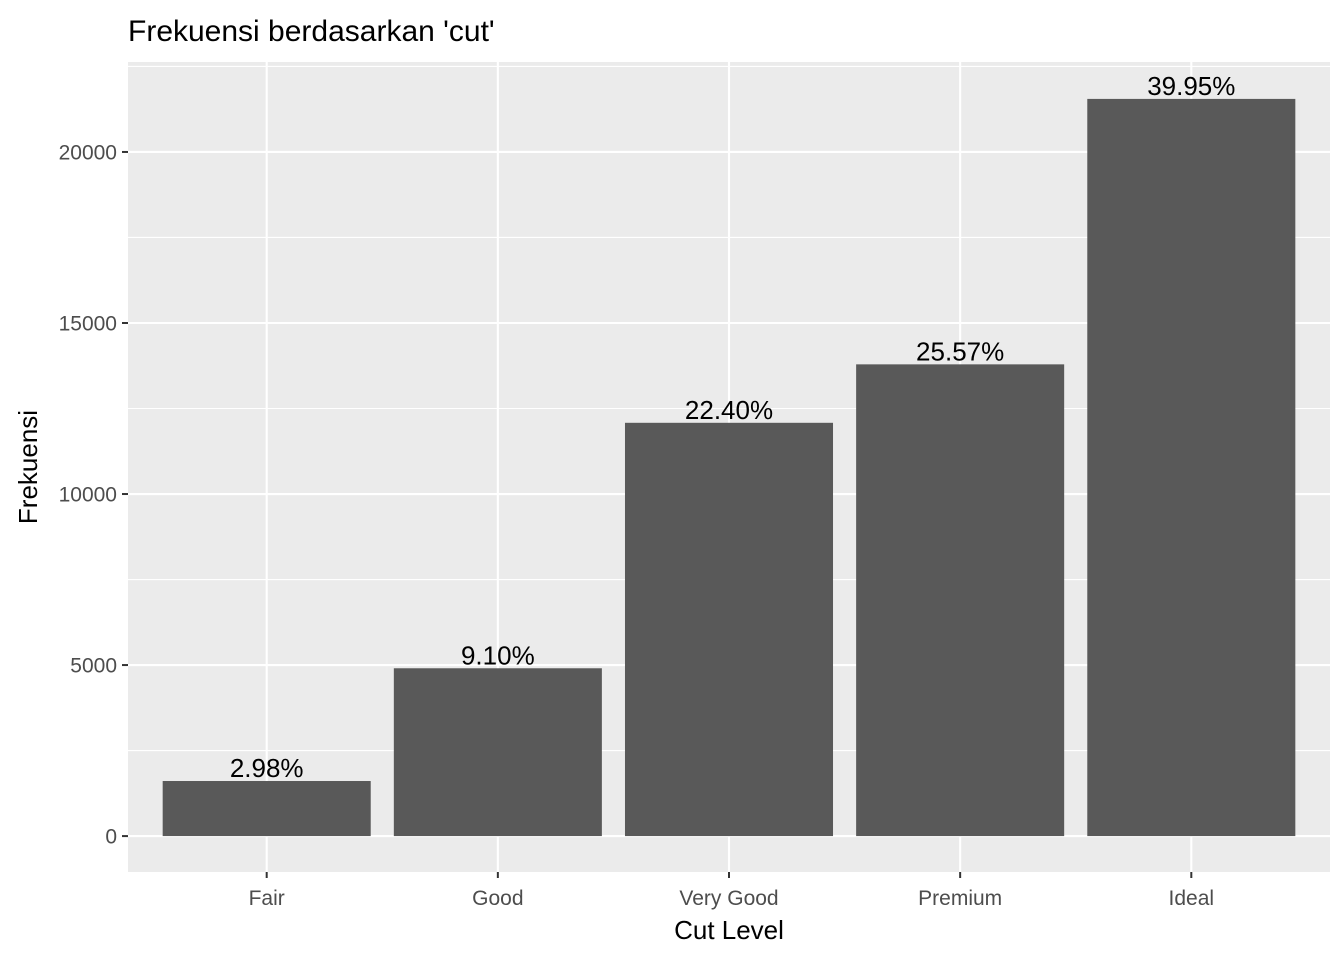 This screenshot has height=960, width=1344. Describe the element at coordinates (111, 837) in the screenshot. I see `y-tick-label: 0` at that location.